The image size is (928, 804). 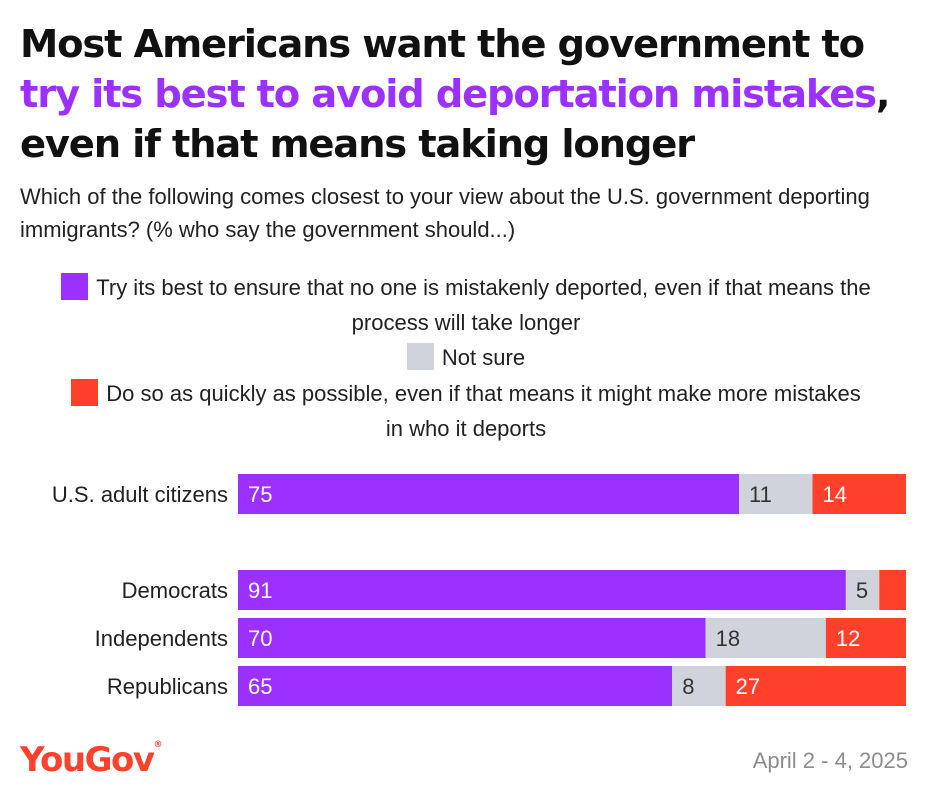 I want to click on data-label-independents-not-sure: 18, so click(x=728, y=638).